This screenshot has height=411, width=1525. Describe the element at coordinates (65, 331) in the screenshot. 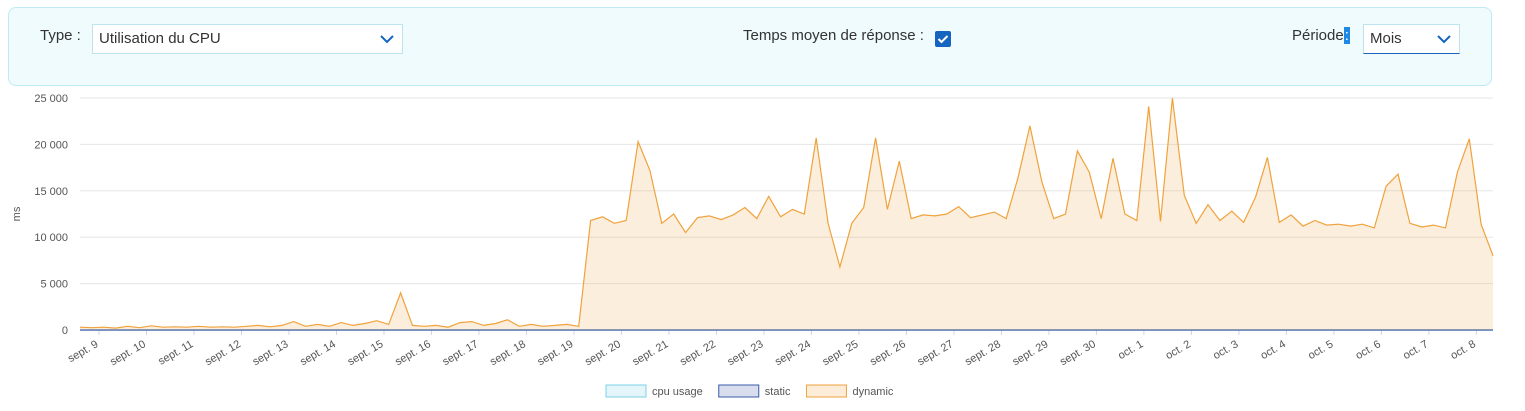

I see `y-tick-label: 0` at that location.